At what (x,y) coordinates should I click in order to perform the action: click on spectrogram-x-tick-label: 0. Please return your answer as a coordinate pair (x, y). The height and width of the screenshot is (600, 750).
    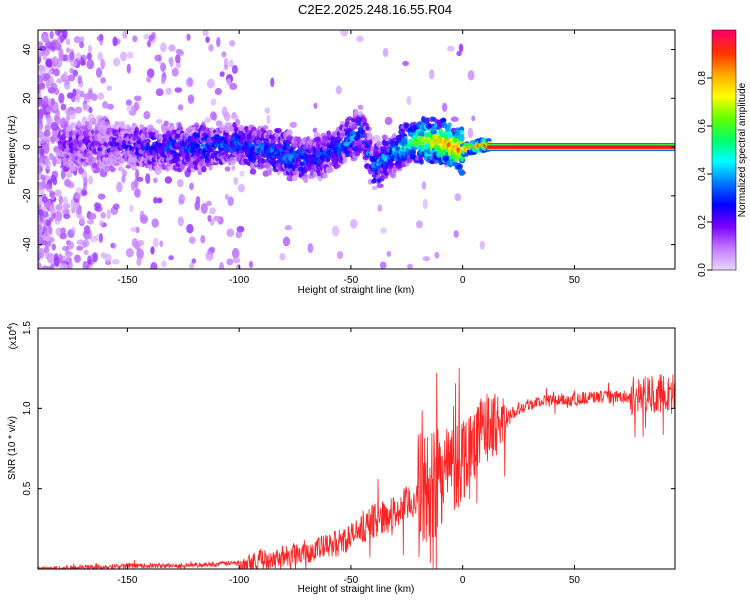
    Looking at the image, I should click on (463, 280).